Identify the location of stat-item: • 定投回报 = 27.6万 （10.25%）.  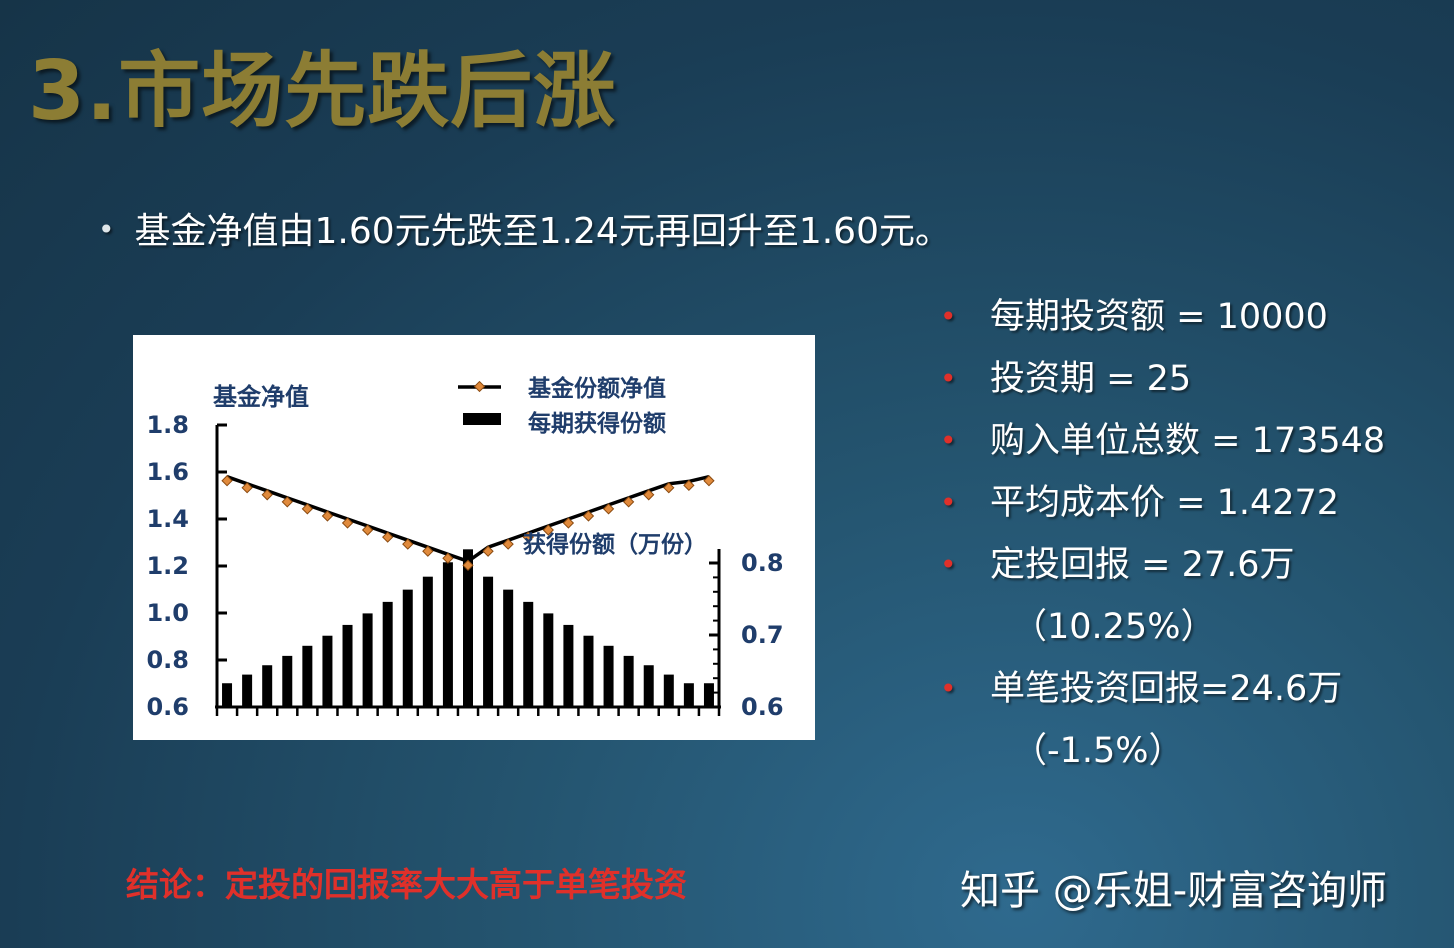
(1190, 596).